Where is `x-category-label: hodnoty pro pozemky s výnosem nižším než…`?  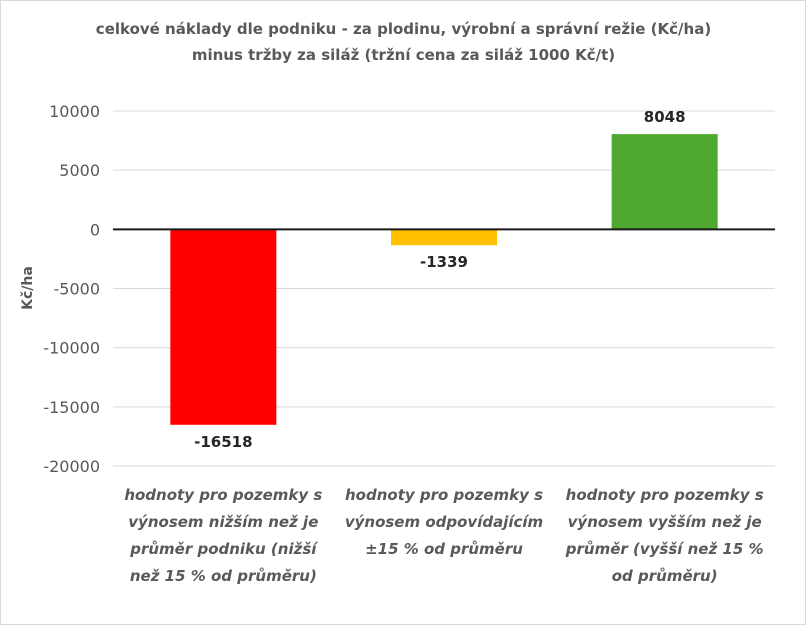
x-category-label: hodnoty pro pozemky s výnosem nižším než… is located at coordinates (223, 535).